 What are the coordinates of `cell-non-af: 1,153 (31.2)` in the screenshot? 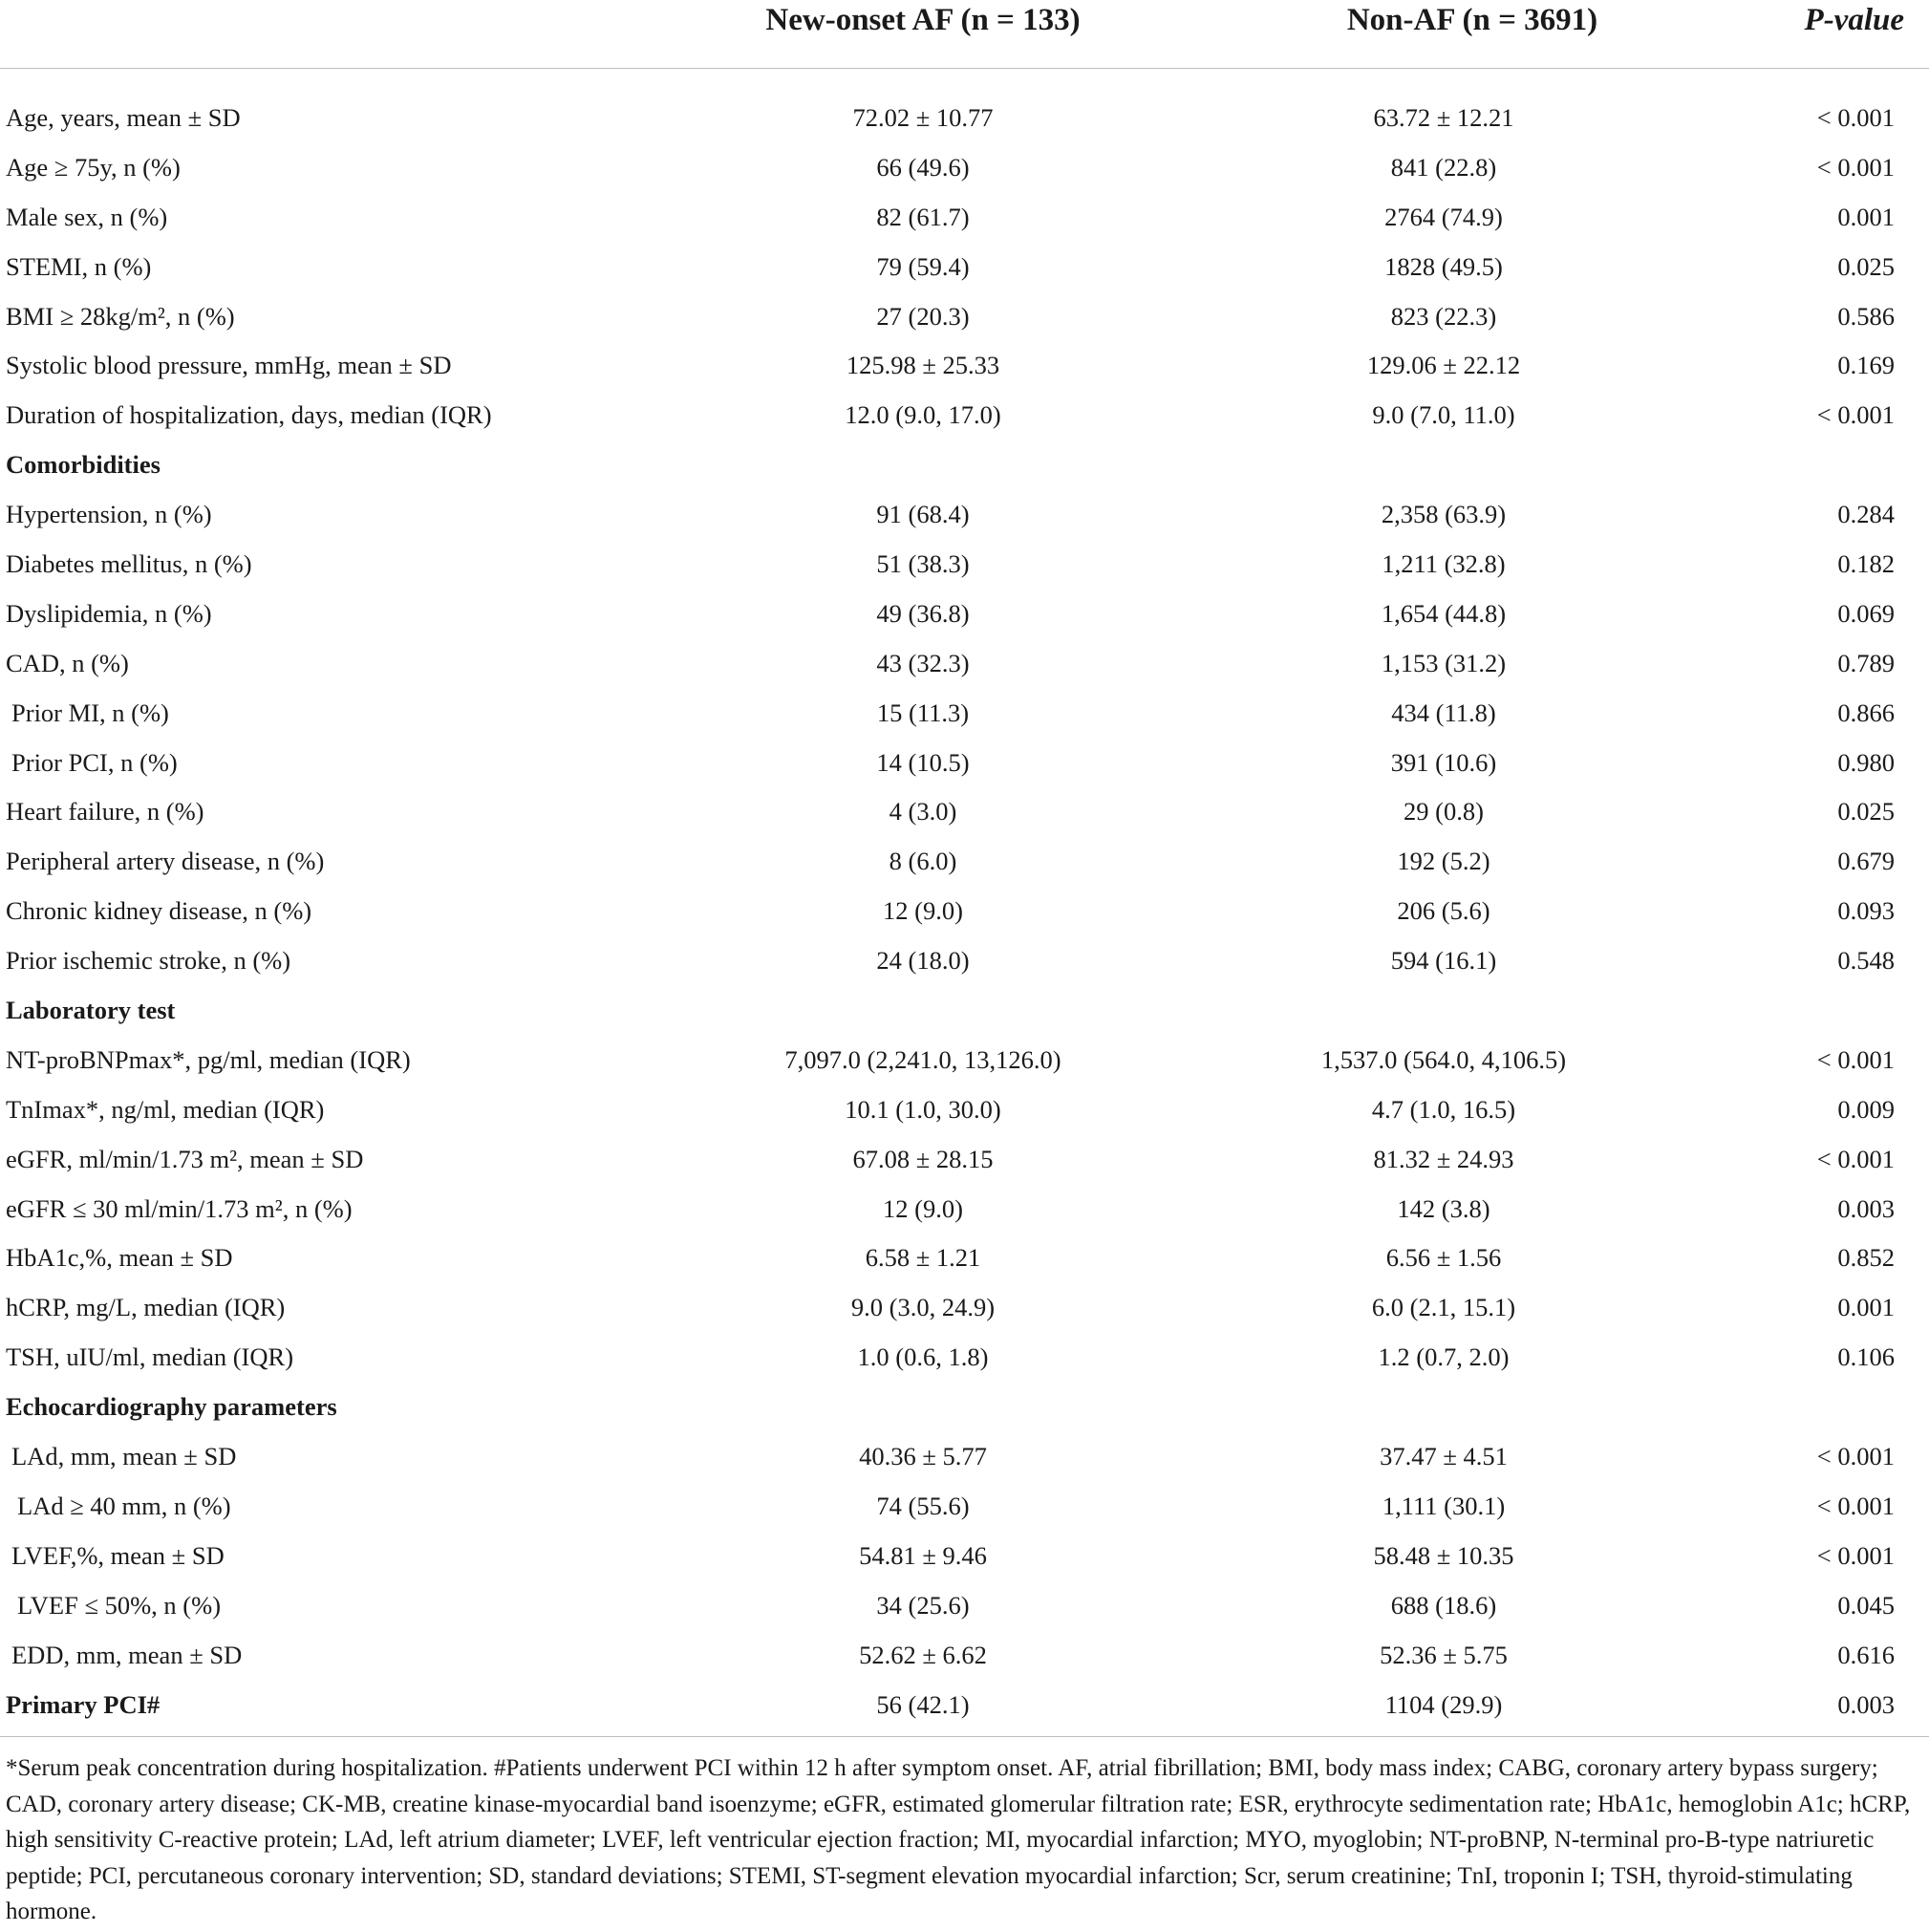 It's located at (1444, 662).